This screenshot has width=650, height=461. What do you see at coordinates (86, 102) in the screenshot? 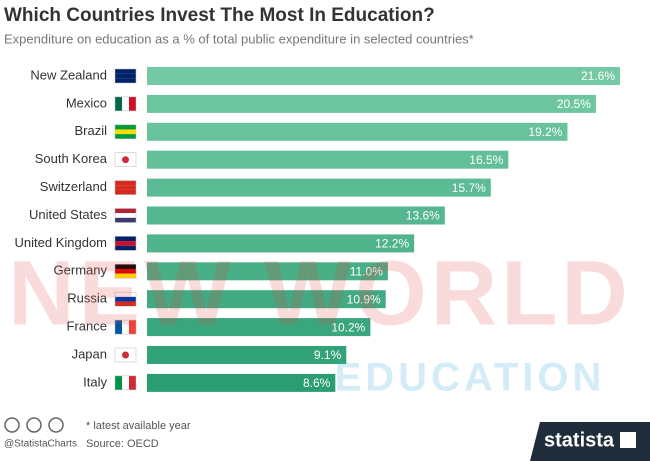
I see `category-label: Mexico` at bounding box center [86, 102].